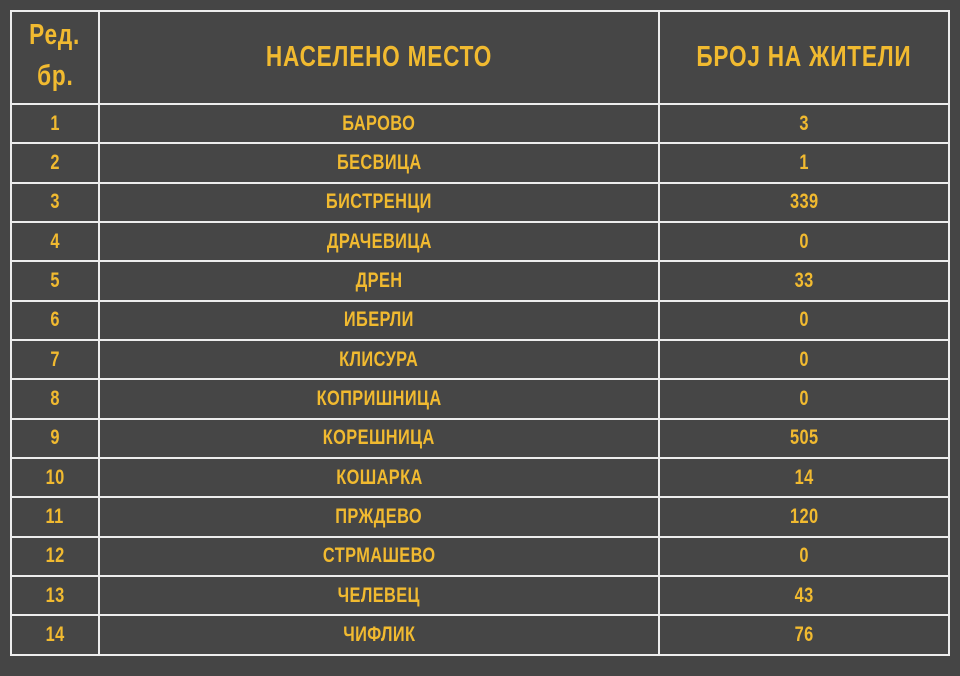 The image size is (960, 676). I want to click on table-row: 2 БЕСВИЦА 1, so click(480, 163).